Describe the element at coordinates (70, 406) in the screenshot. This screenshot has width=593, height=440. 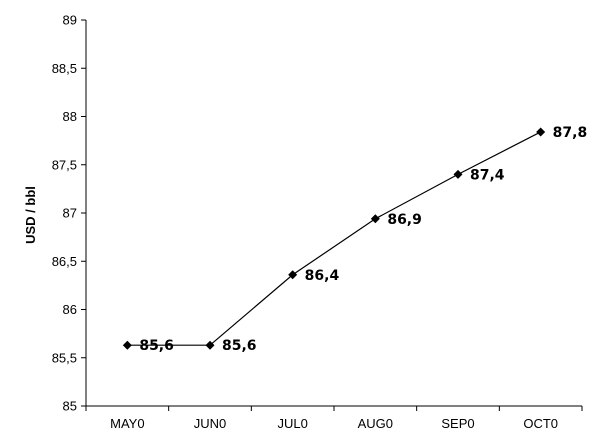
I see `y-tick-label: 85` at that location.